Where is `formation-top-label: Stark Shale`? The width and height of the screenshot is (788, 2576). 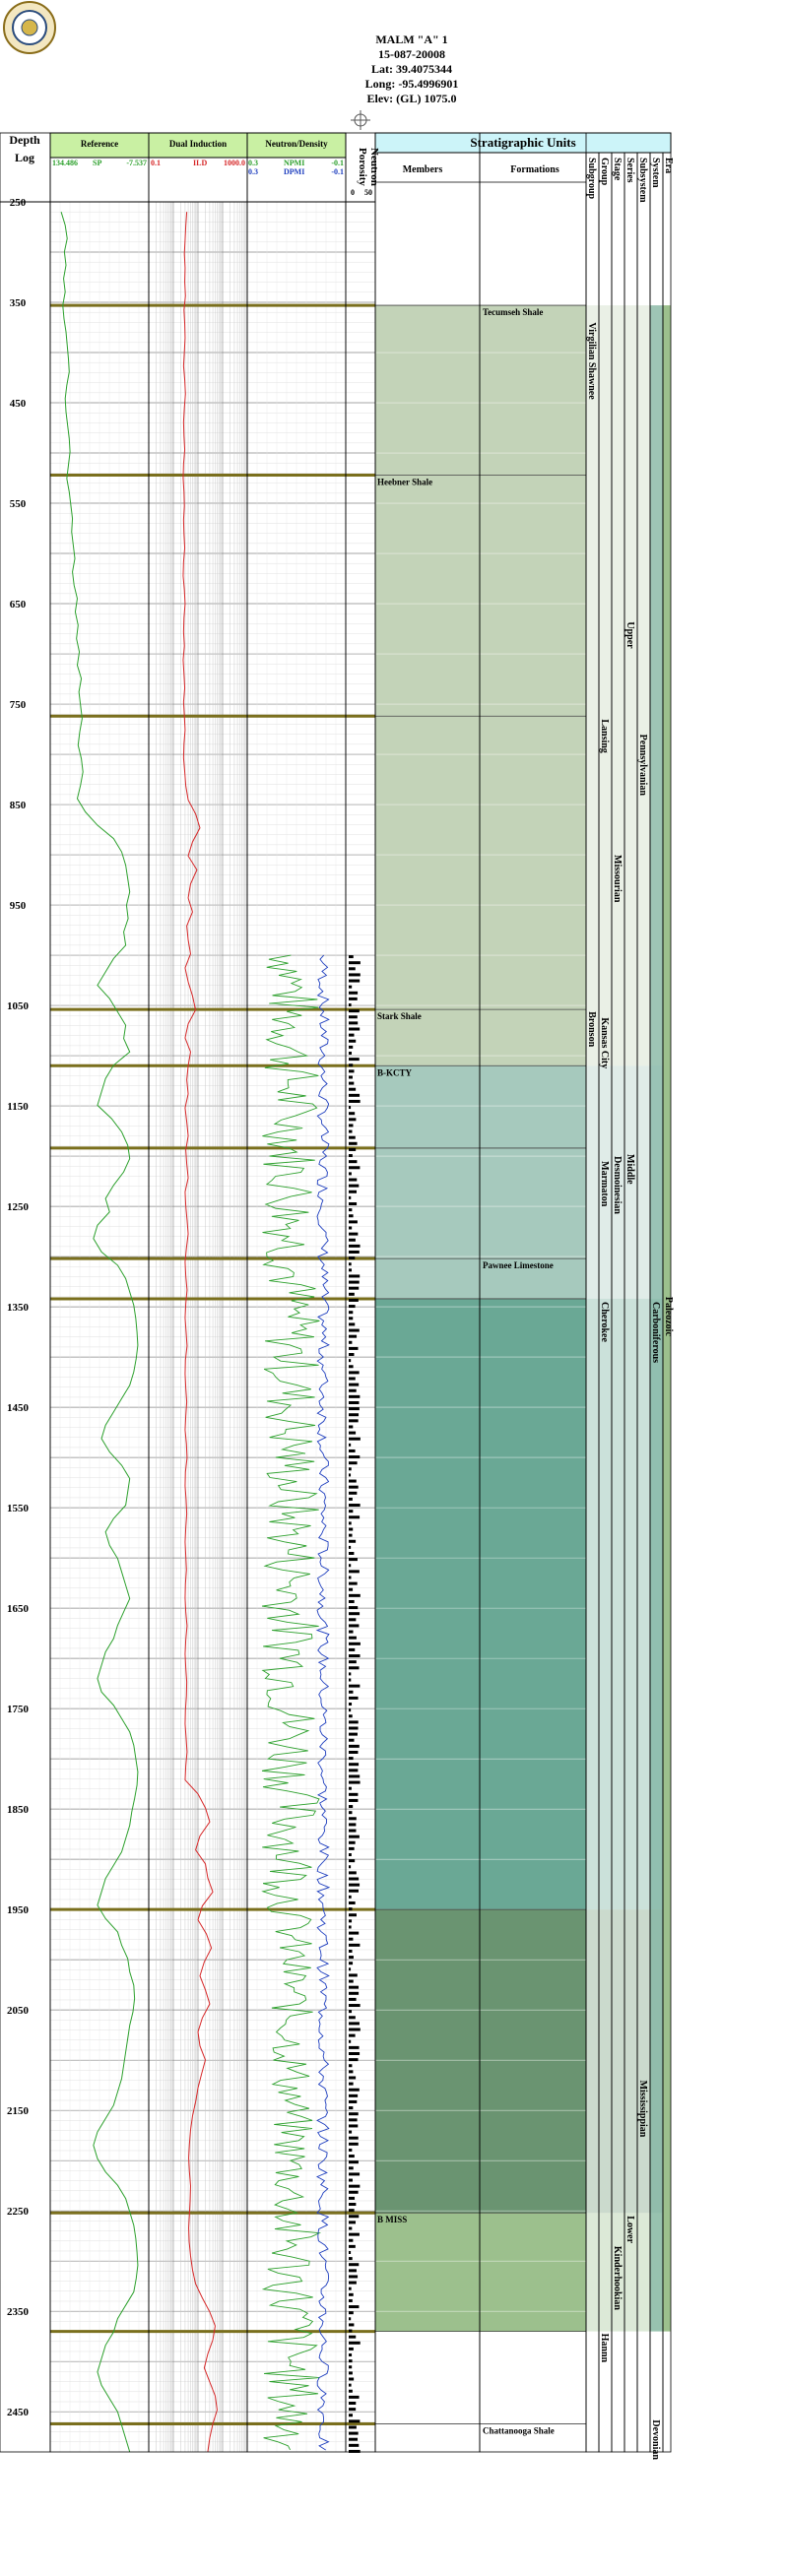 formation-top-label: Stark Shale is located at coordinates (399, 1016).